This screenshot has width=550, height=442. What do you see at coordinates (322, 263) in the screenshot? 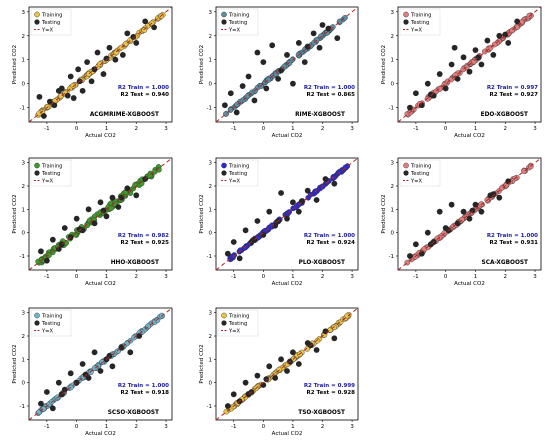
I see `model-title: PLO-XGBOOST` at bounding box center [322, 263].